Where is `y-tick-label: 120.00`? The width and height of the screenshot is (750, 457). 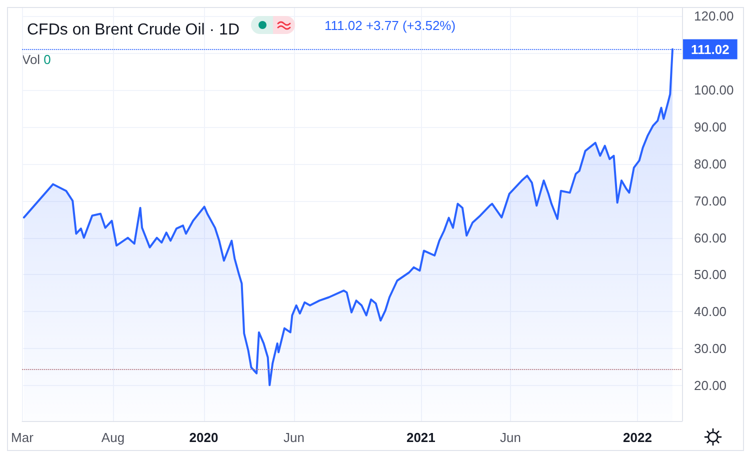
y-tick-label: 120.00 is located at coordinates (714, 16).